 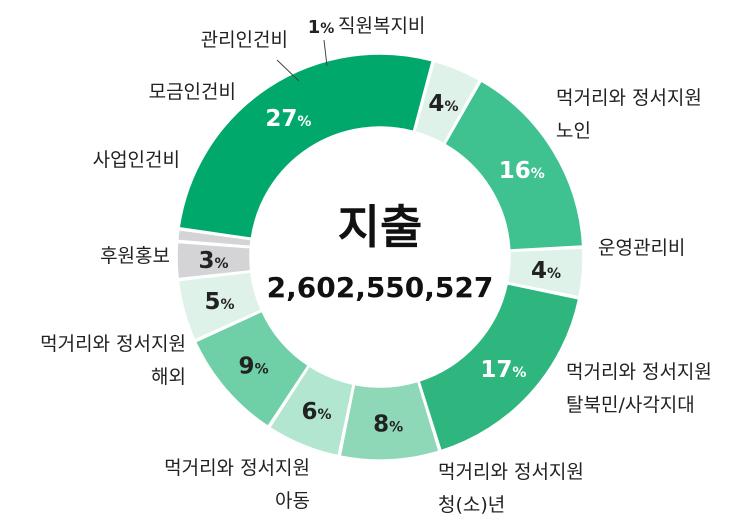 I want to click on percent-label-3: 4%, so click(x=546, y=271).